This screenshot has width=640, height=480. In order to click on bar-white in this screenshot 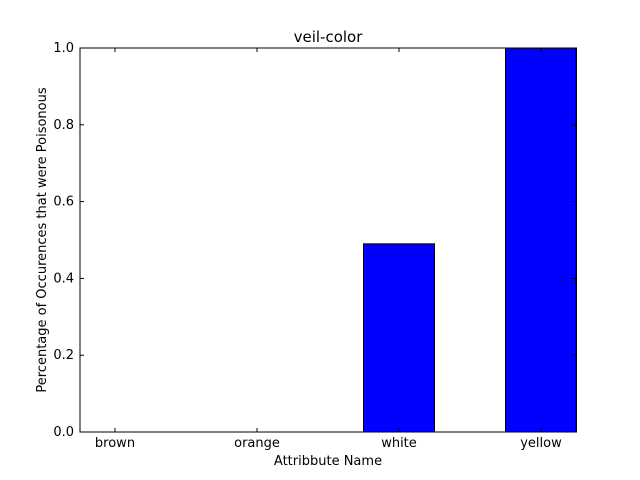, I will do `click(399, 338)`.